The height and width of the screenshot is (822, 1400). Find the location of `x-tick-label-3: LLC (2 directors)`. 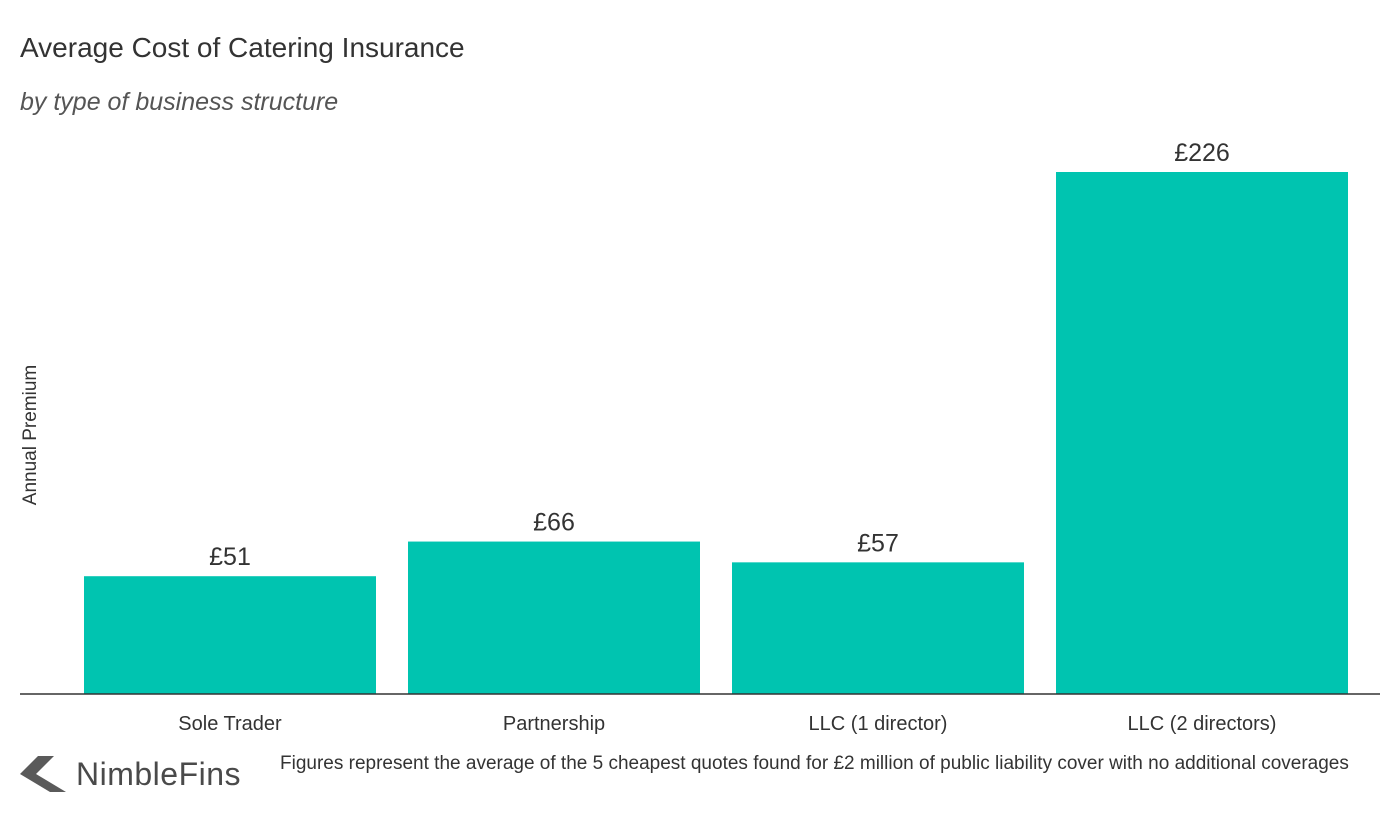

x-tick-label-3: LLC (2 directors) is located at coordinates (1202, 724).